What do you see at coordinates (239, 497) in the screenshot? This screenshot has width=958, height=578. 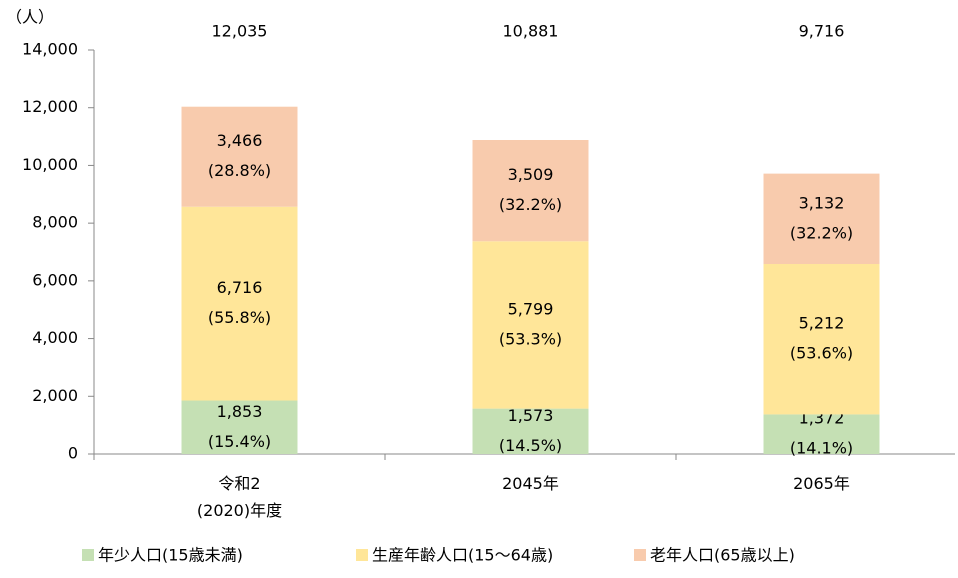 I see `x-tick-label: 令和2 (2020)年度` at bounding box center [239, 497].